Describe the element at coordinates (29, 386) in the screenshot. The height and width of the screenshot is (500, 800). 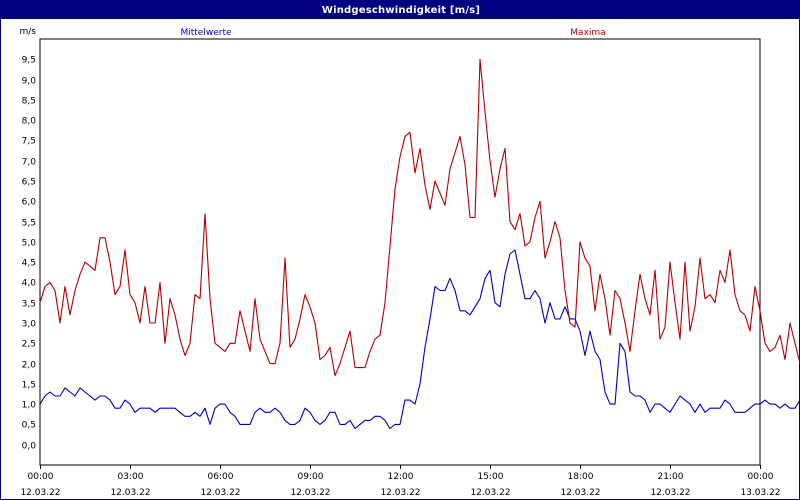
I see `y-tick-label: 1,5` at that location.